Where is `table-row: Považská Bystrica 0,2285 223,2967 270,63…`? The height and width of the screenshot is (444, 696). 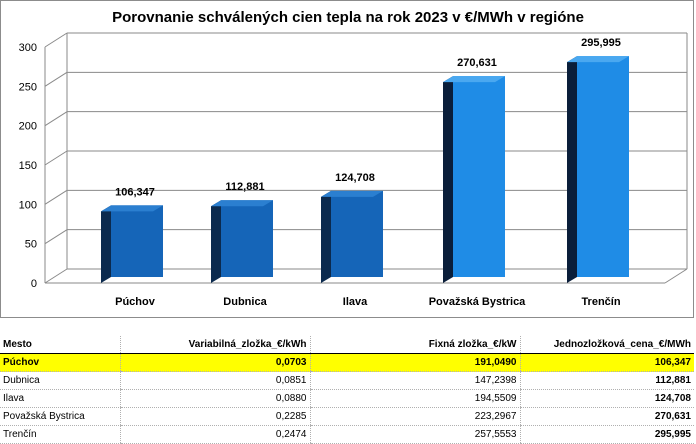
table-row: Považská Bystrica 0,2285 223,2967 270,63… is located at coordinates (347, 416).